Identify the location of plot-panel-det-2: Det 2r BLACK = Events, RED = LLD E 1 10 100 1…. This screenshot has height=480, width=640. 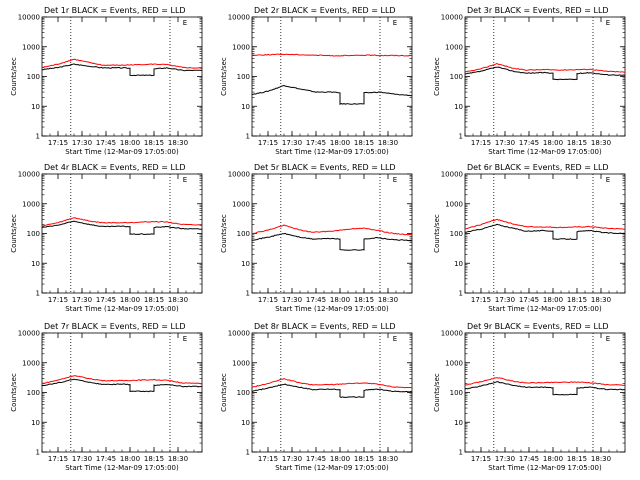
(316, 81).